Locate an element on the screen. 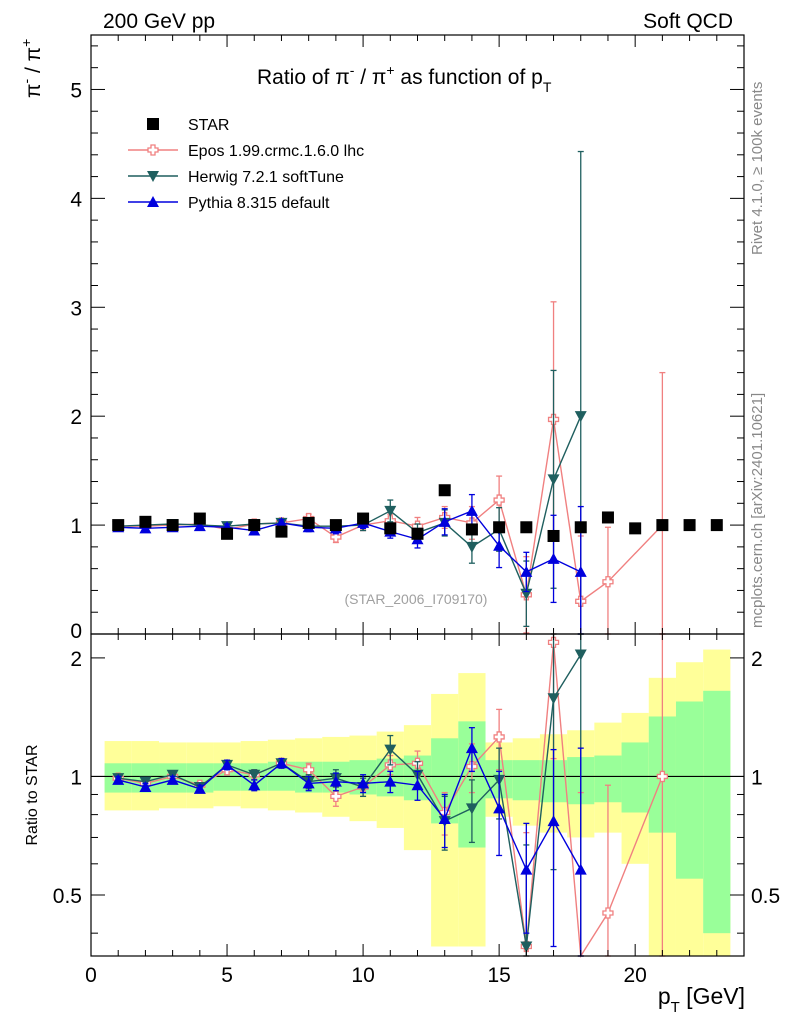 The height and width of the screenshot is (1024, 786). legend-label-herwig: Herwig 7.2.1 softTune is located at coordinates (266, 177).